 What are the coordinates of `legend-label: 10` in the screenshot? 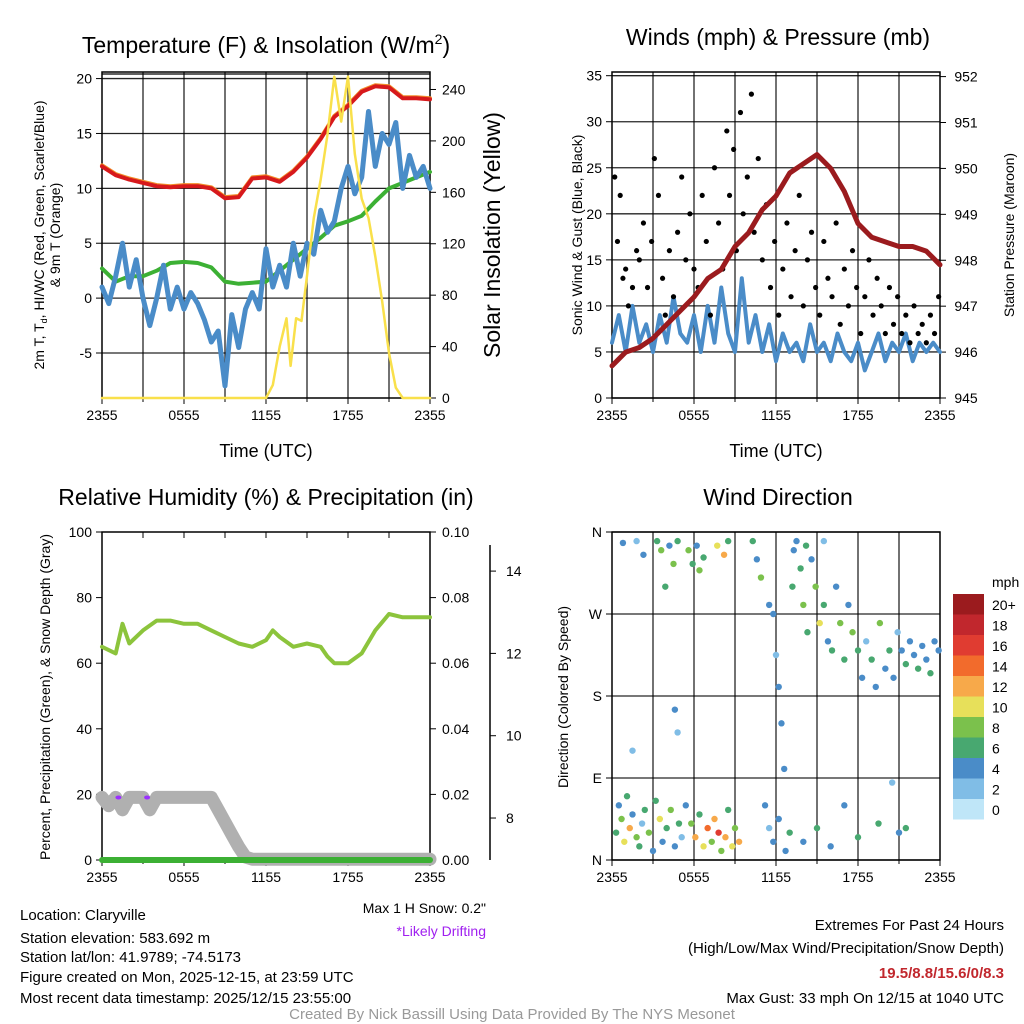 It's located at (1000, 708).